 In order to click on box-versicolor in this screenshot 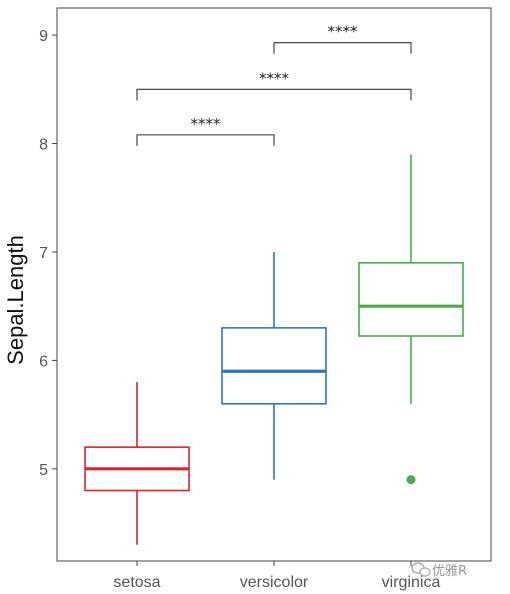, I will do `click(274, 365)`.